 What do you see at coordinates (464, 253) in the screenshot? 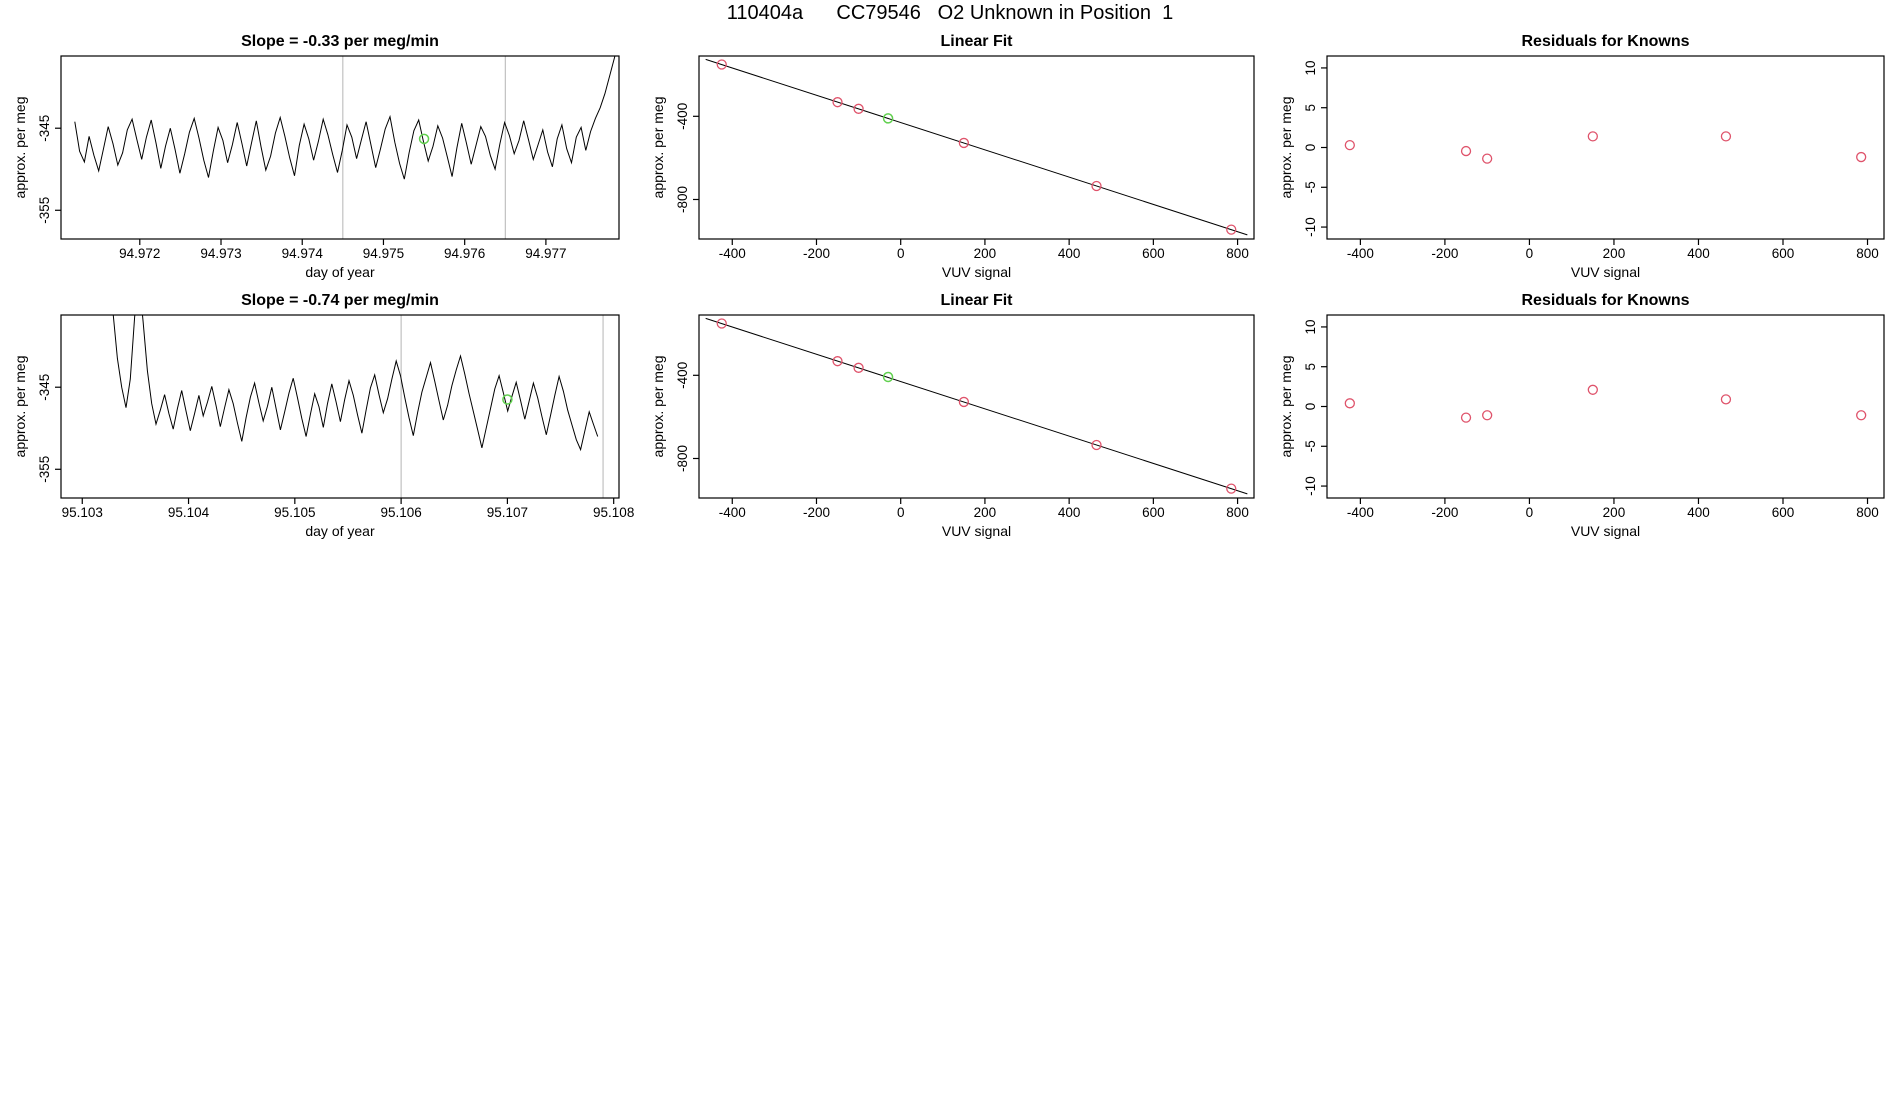
I see `x-tick-label: 94.976` at bounding box center [464, 253].